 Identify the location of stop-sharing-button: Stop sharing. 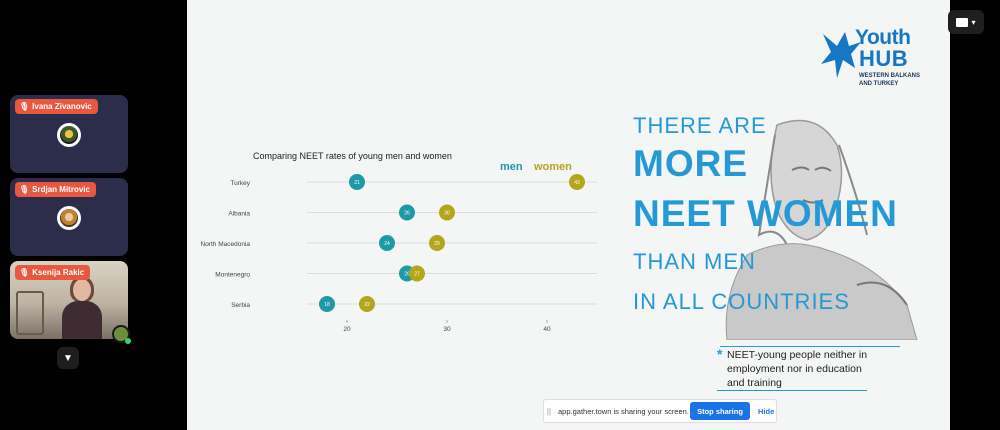
(720, 411).